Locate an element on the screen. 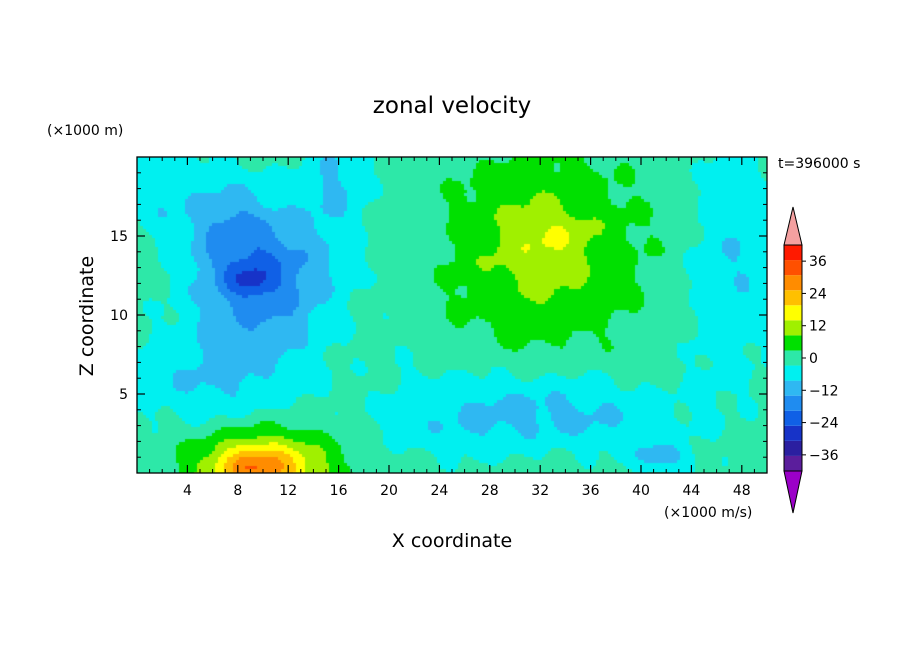 This screenshot has width=904, height=654. colorbar-under-arrow is located at coordinates (793, 492).